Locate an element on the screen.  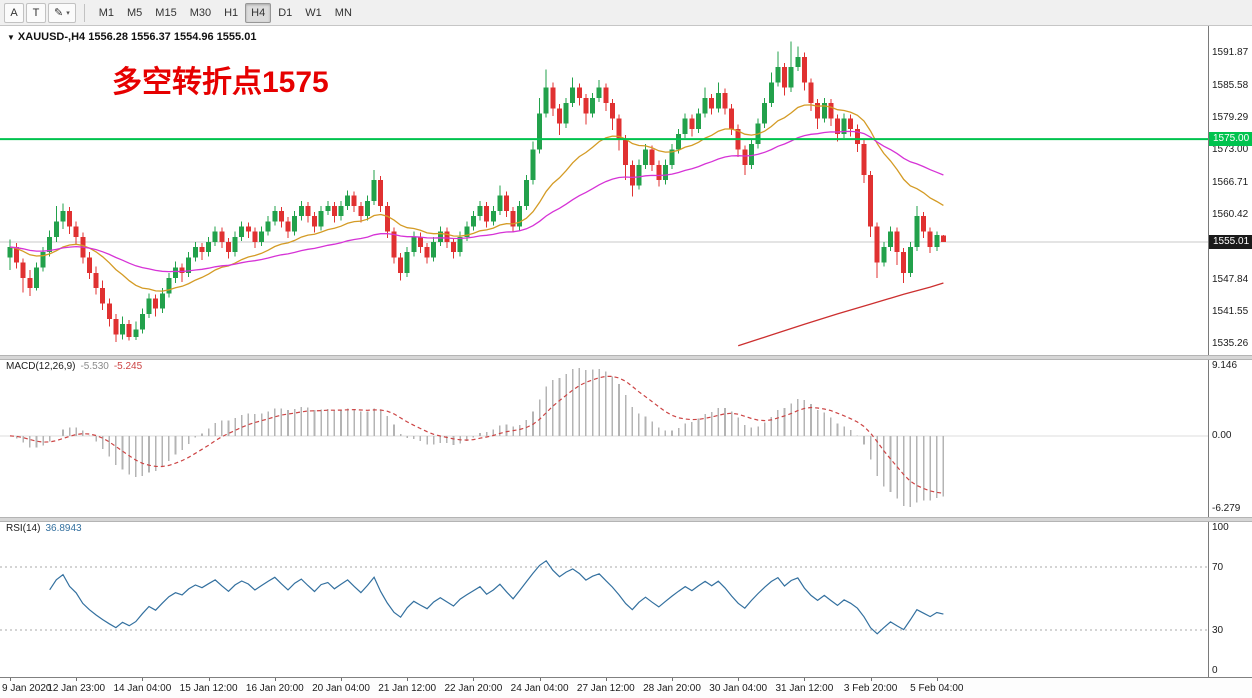
ma-slow-line is located at coordinates (841, 314).